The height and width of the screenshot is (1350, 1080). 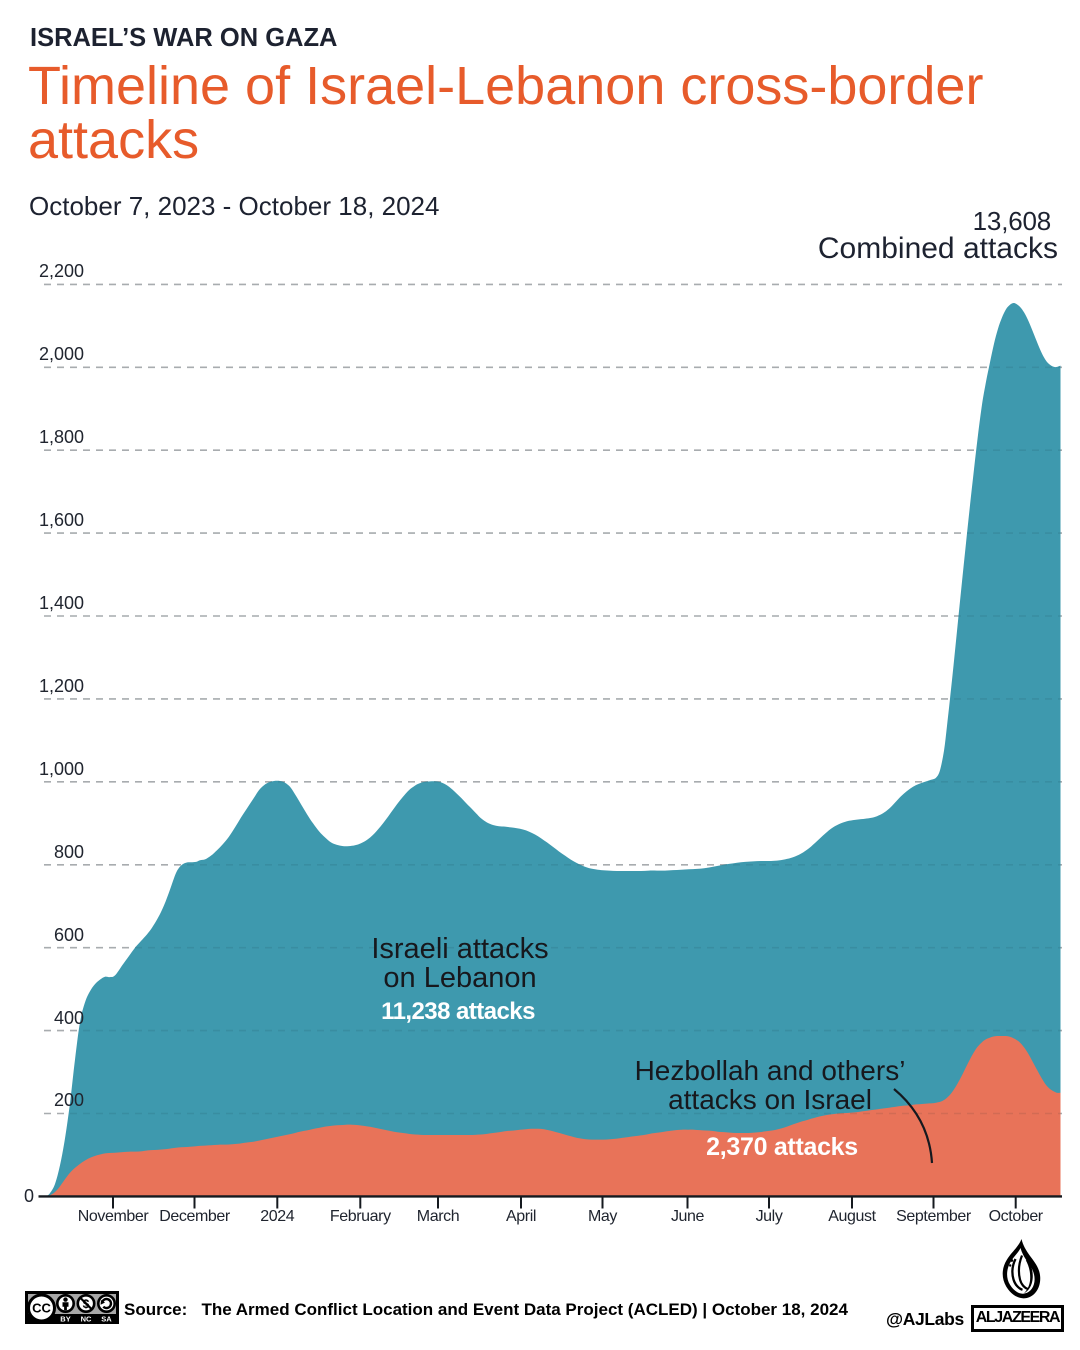 I want to click on svg-text: CC, so click(x=41, y=1308).